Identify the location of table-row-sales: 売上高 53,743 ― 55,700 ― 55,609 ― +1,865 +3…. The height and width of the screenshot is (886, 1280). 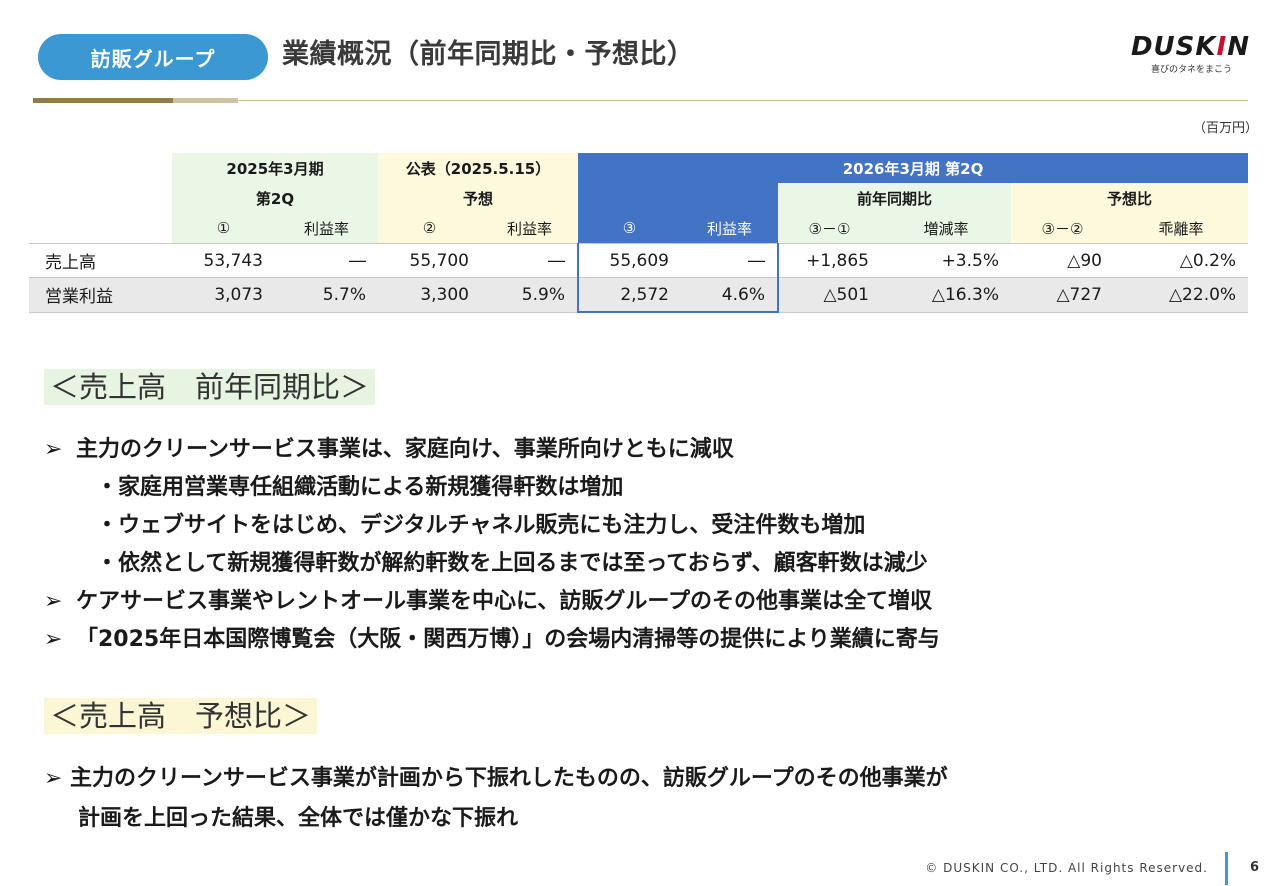
(639, 260).